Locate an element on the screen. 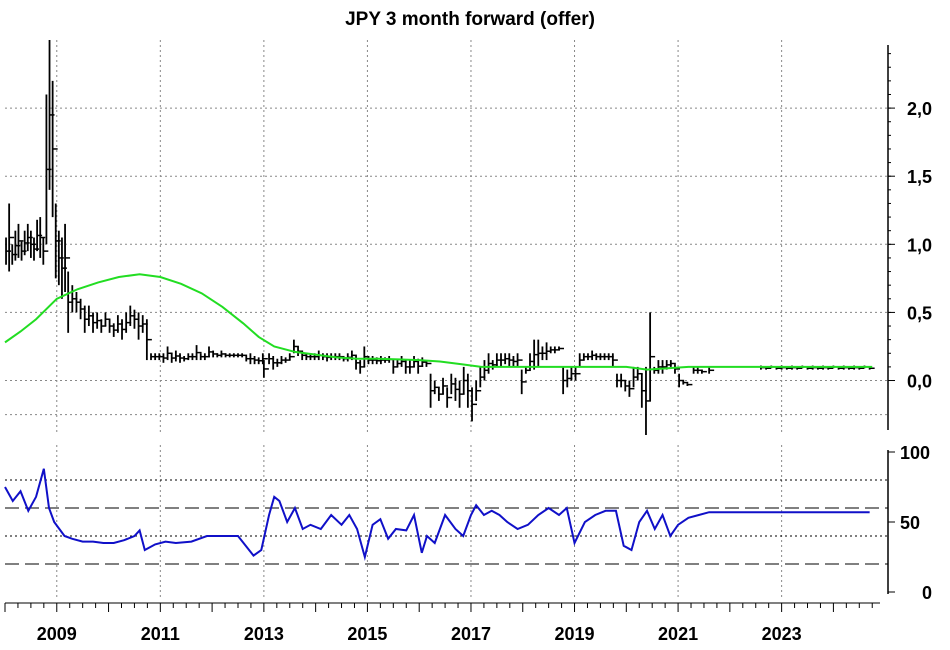  x-tick-label: 2013 is located at coordinates (264, 634).